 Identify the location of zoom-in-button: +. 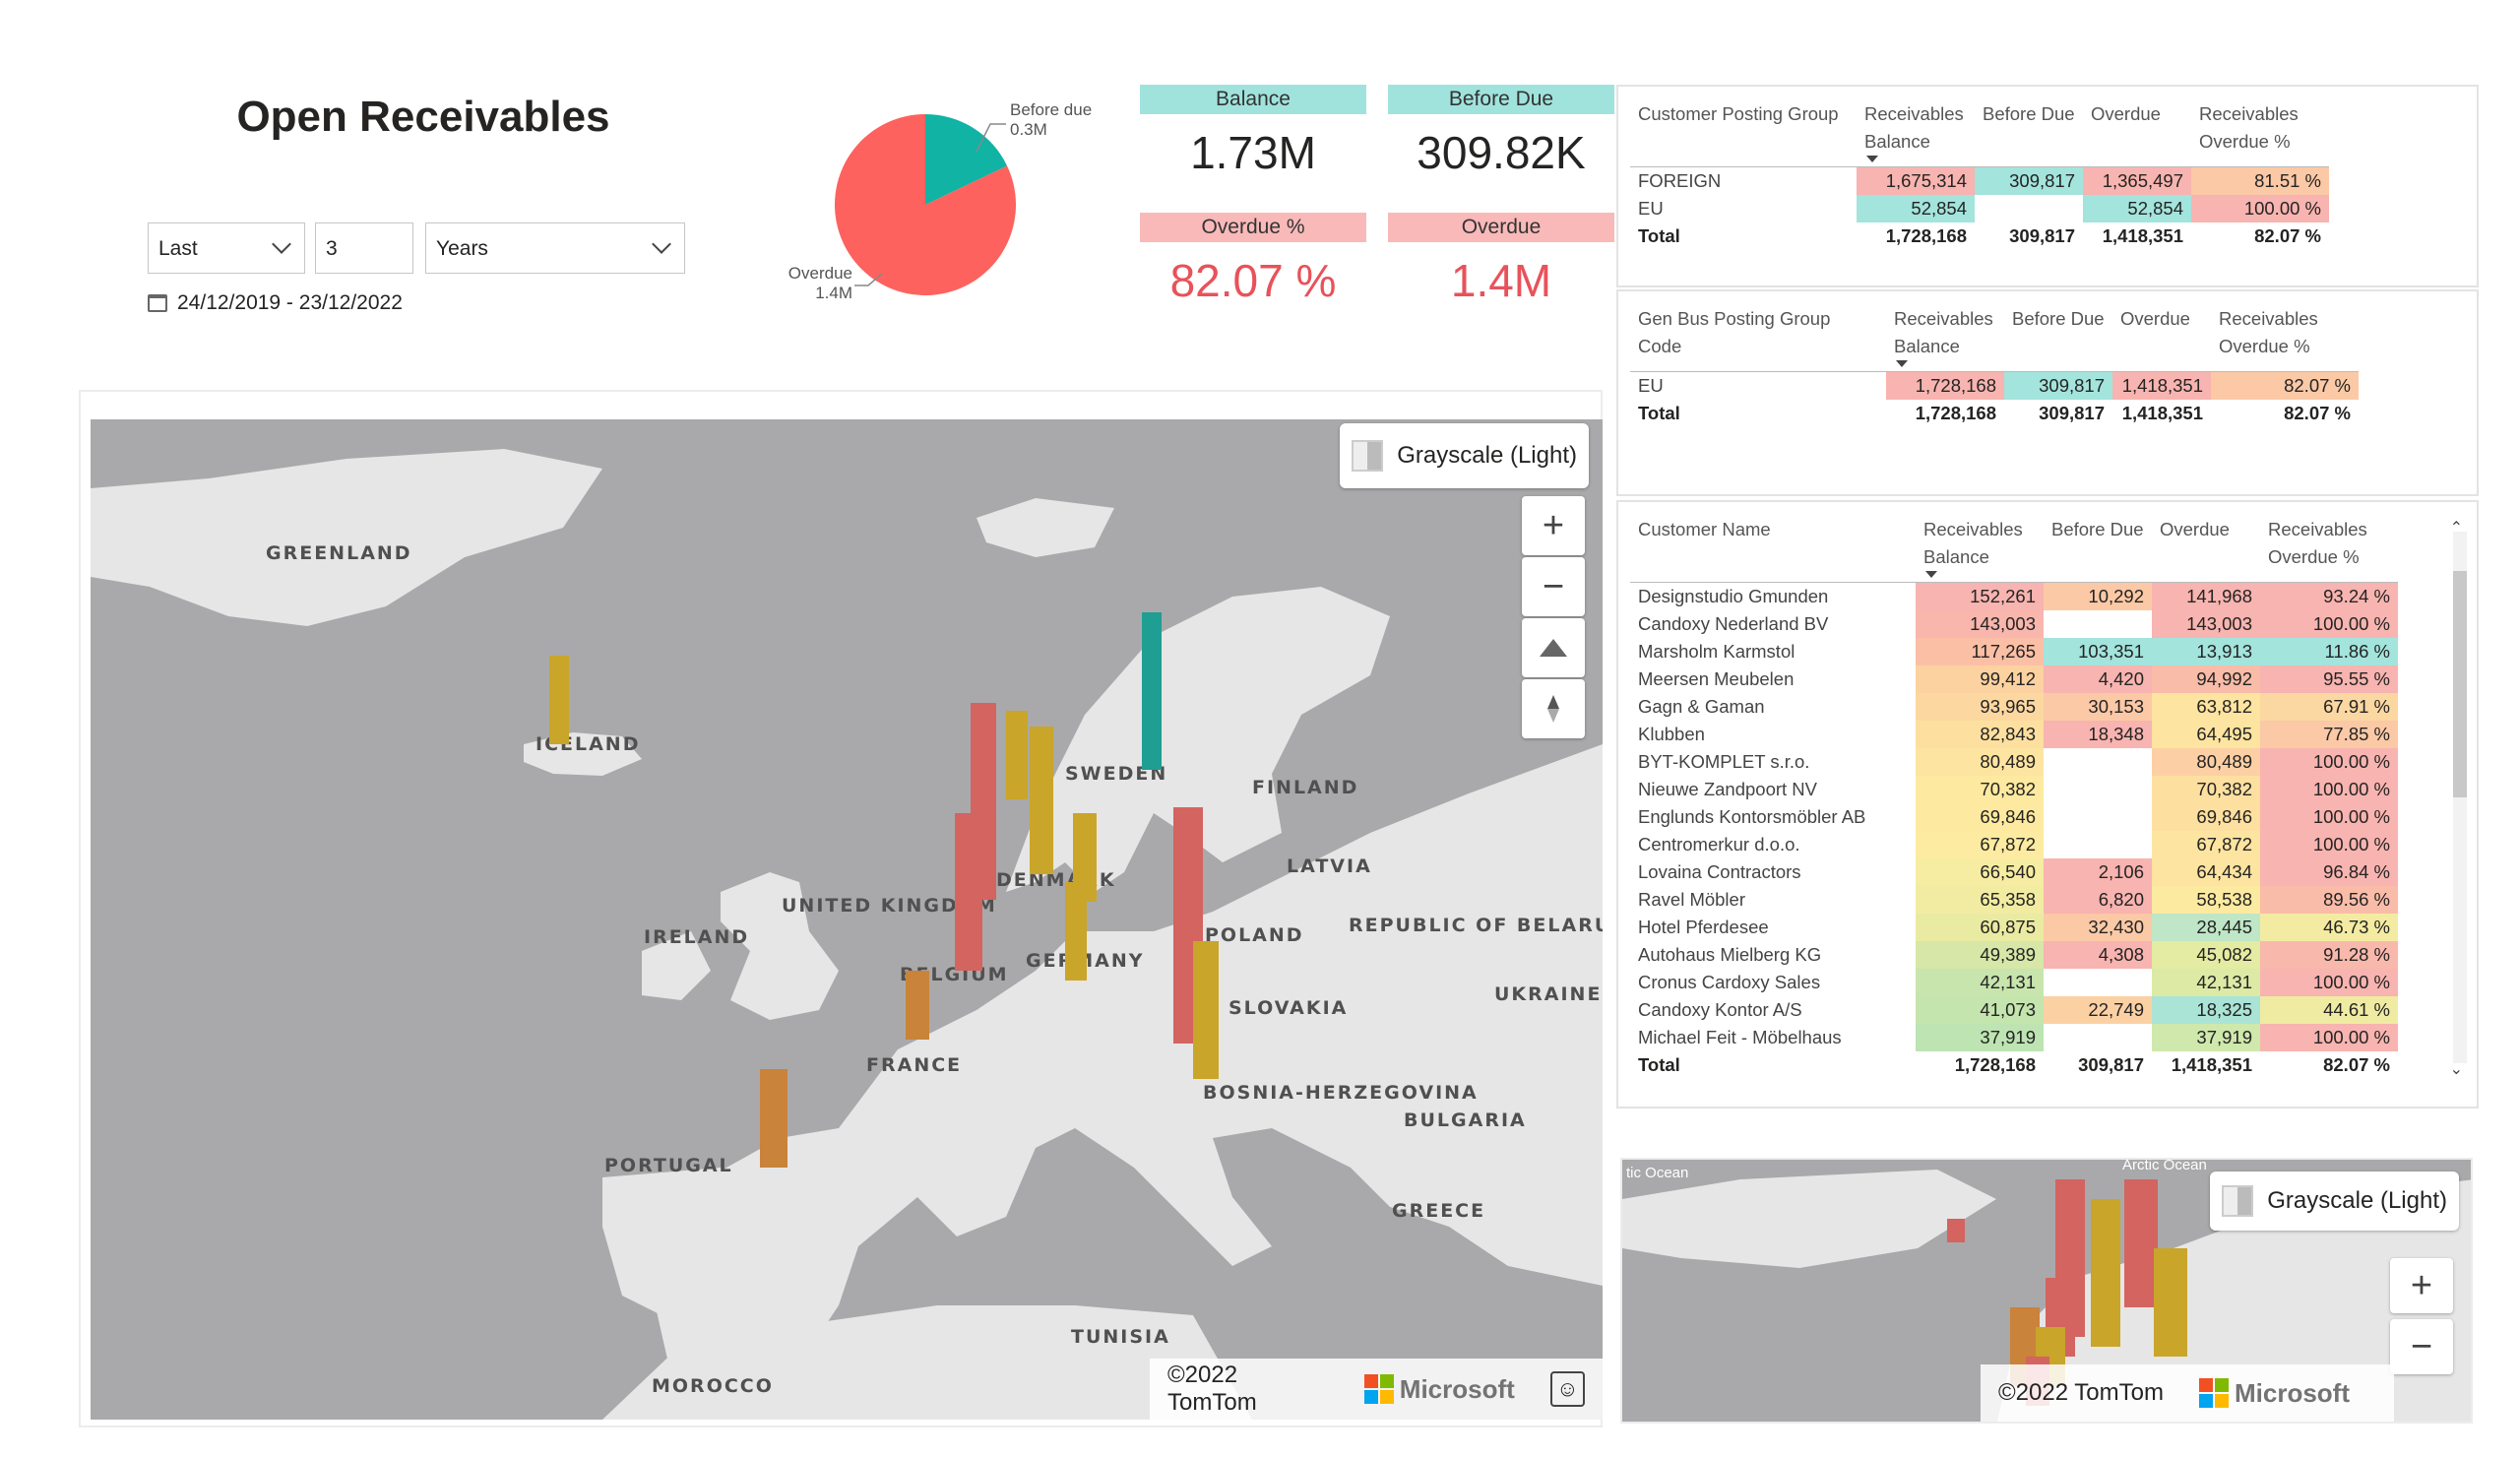
(1553, 525).